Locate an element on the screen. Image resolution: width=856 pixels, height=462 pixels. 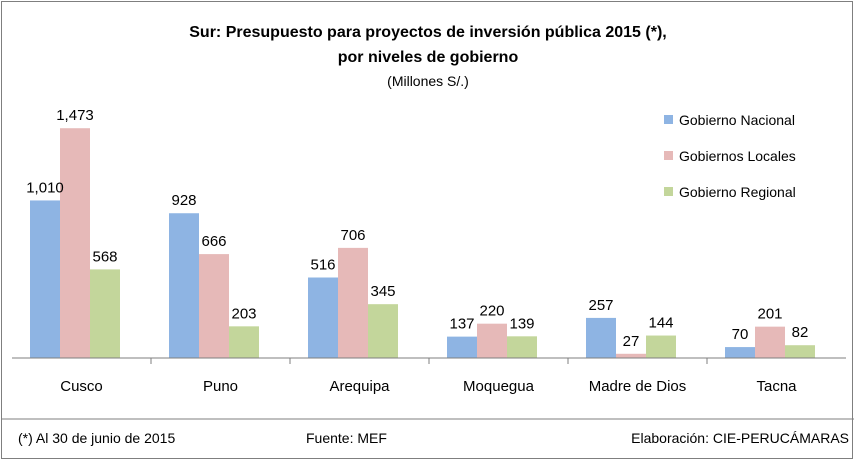
category-label: Cusco is located at coordinates (81, 386).